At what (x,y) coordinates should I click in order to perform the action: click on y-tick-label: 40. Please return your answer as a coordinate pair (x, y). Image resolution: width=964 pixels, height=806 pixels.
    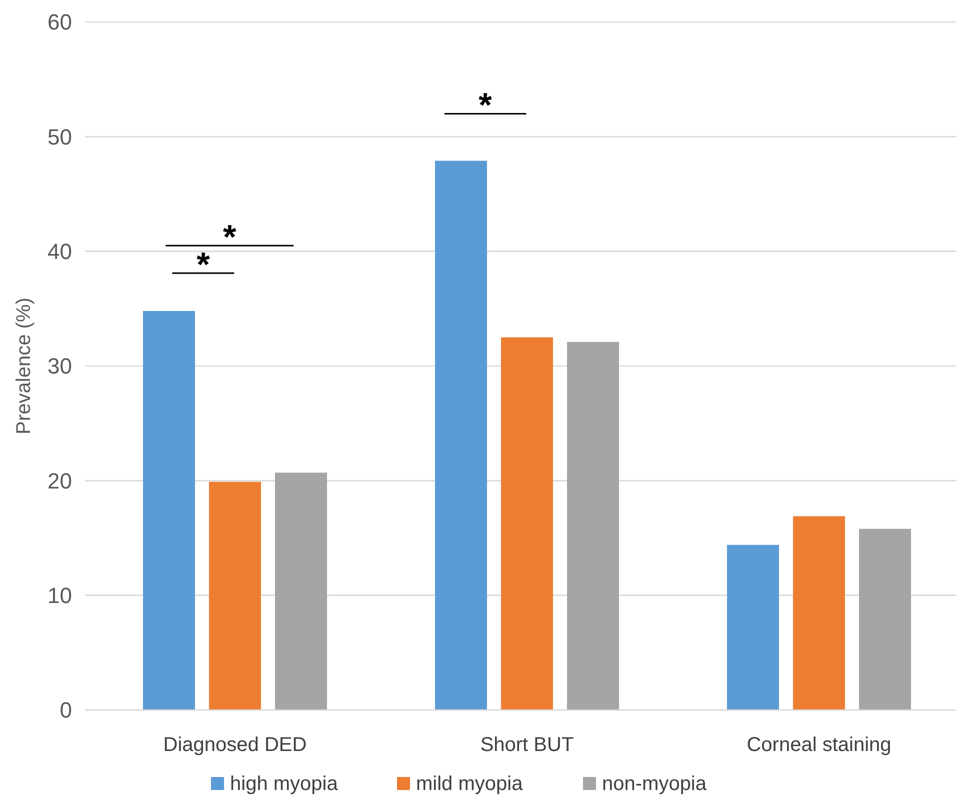
    Looking at the image, I should click on (60, 251).